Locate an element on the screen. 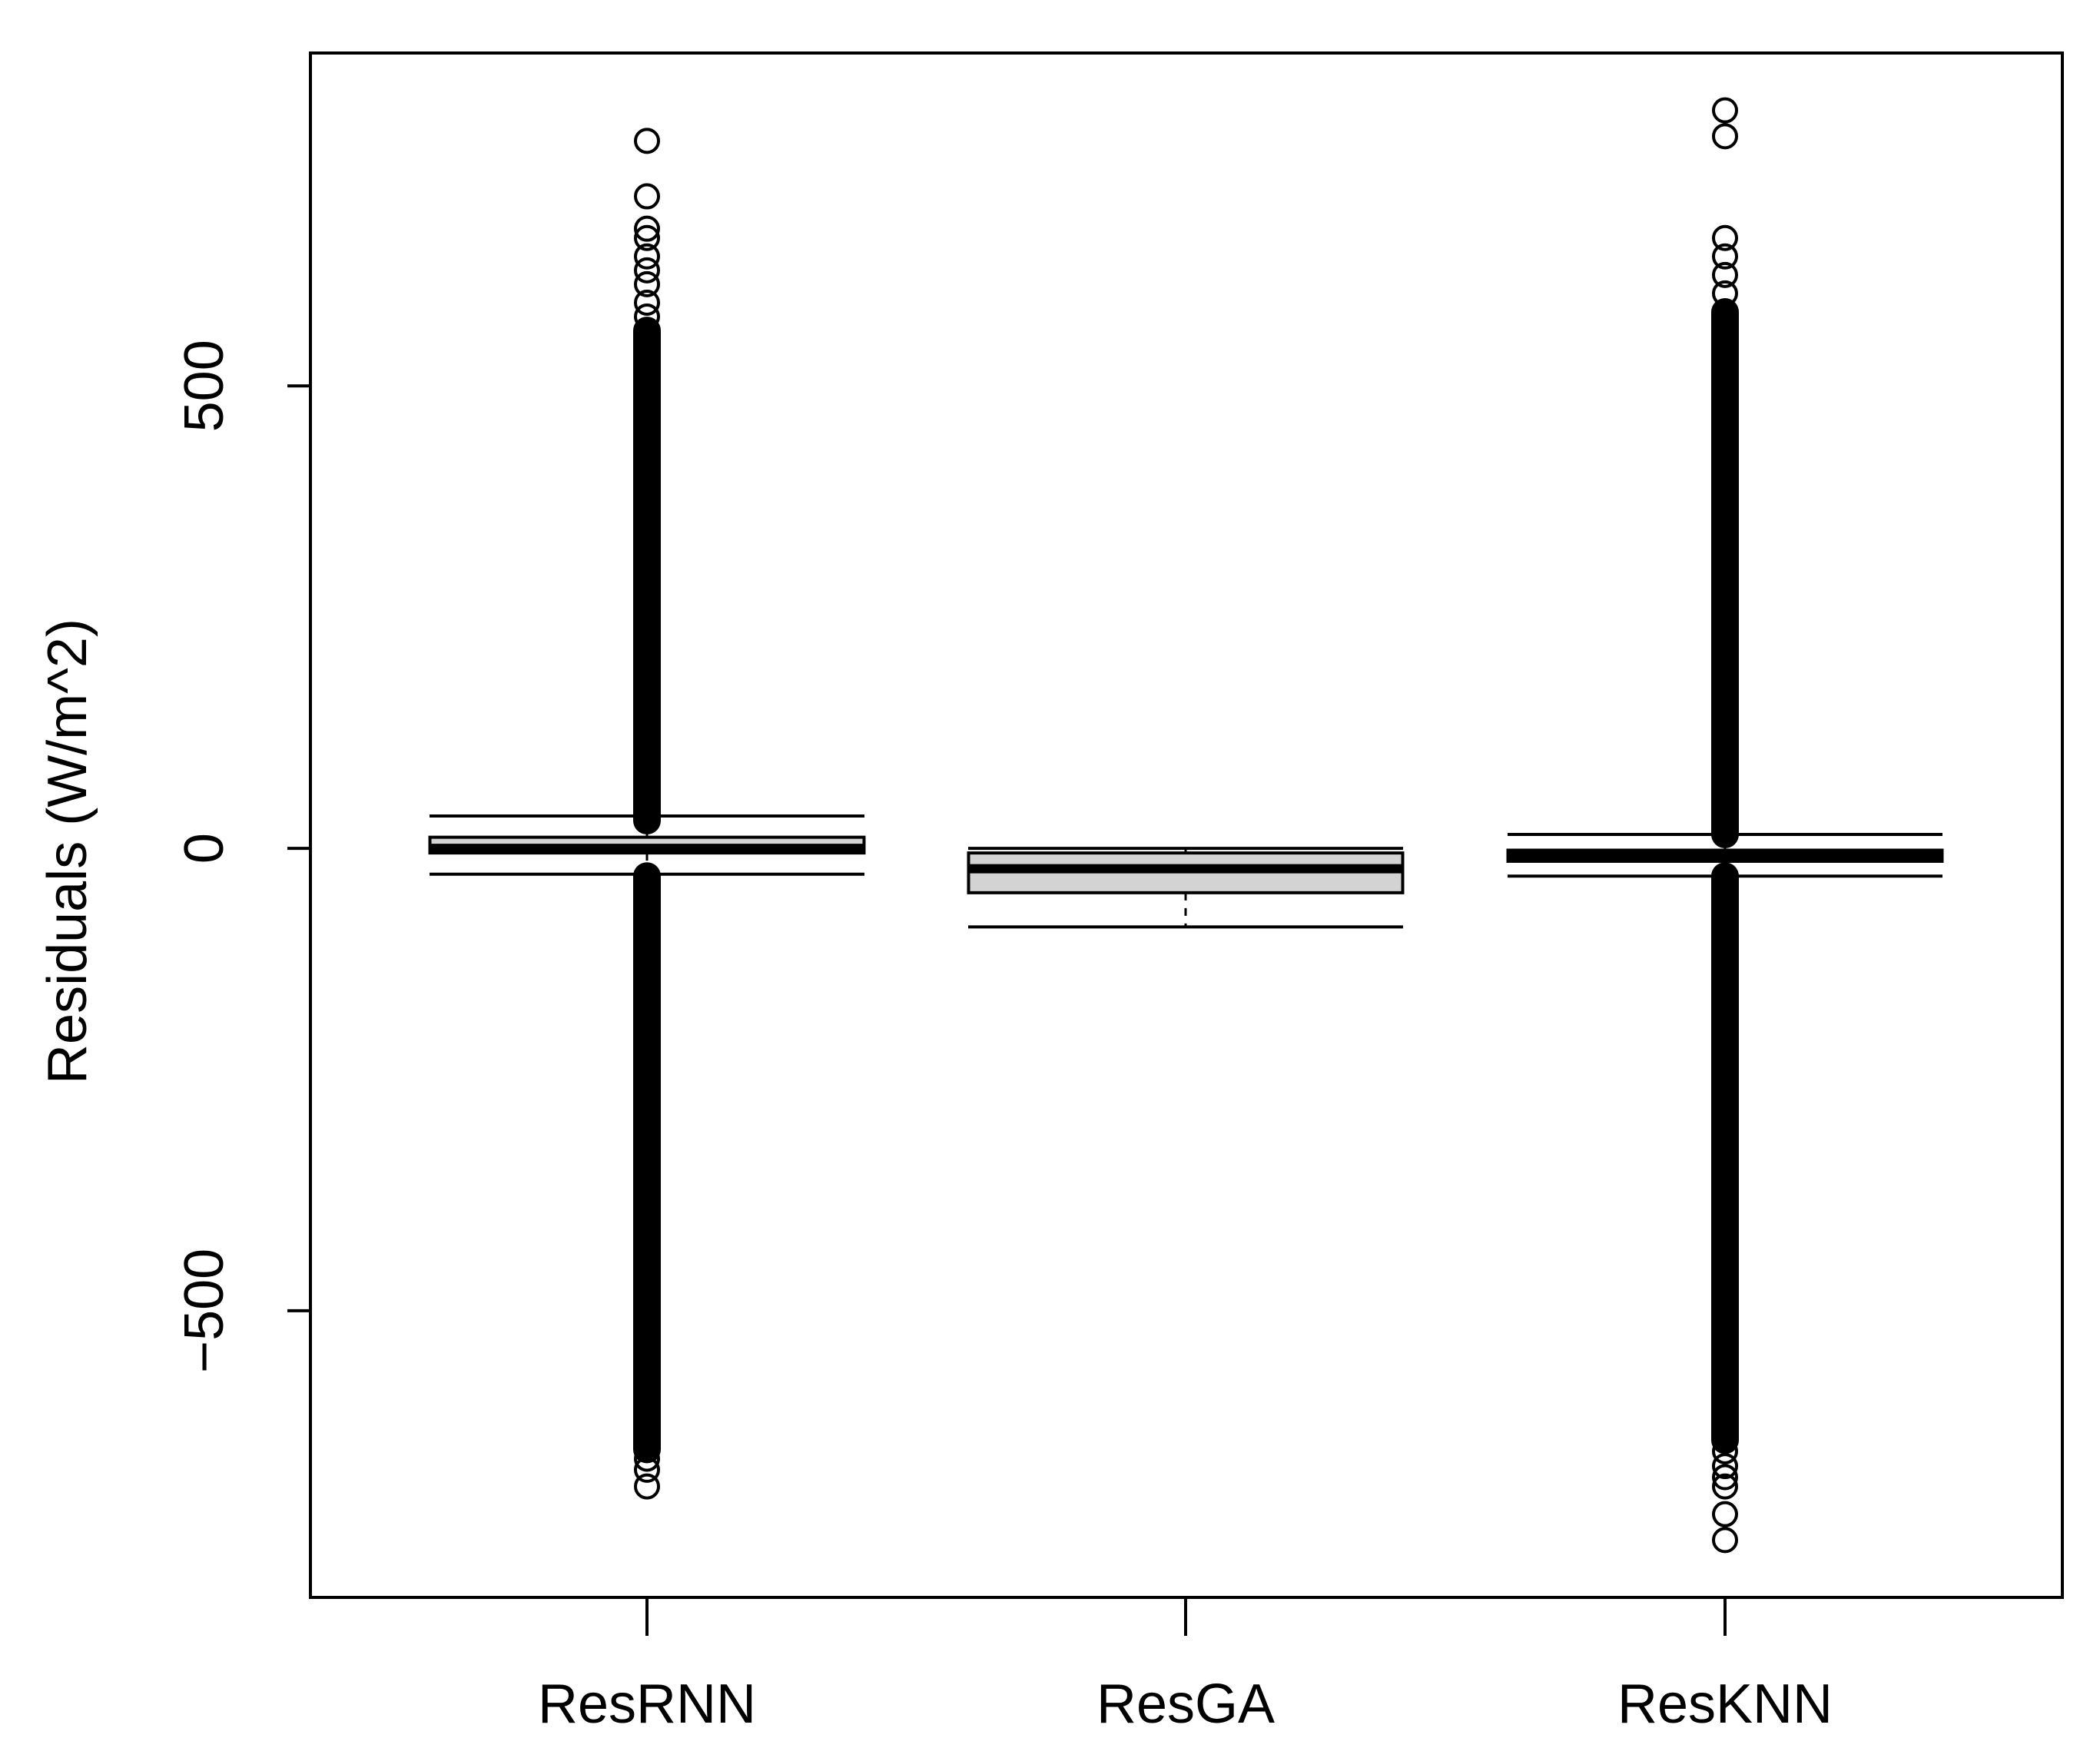 This screenshot has height=1758, width=2100. box-resga is located at coordinates (1186, 888).